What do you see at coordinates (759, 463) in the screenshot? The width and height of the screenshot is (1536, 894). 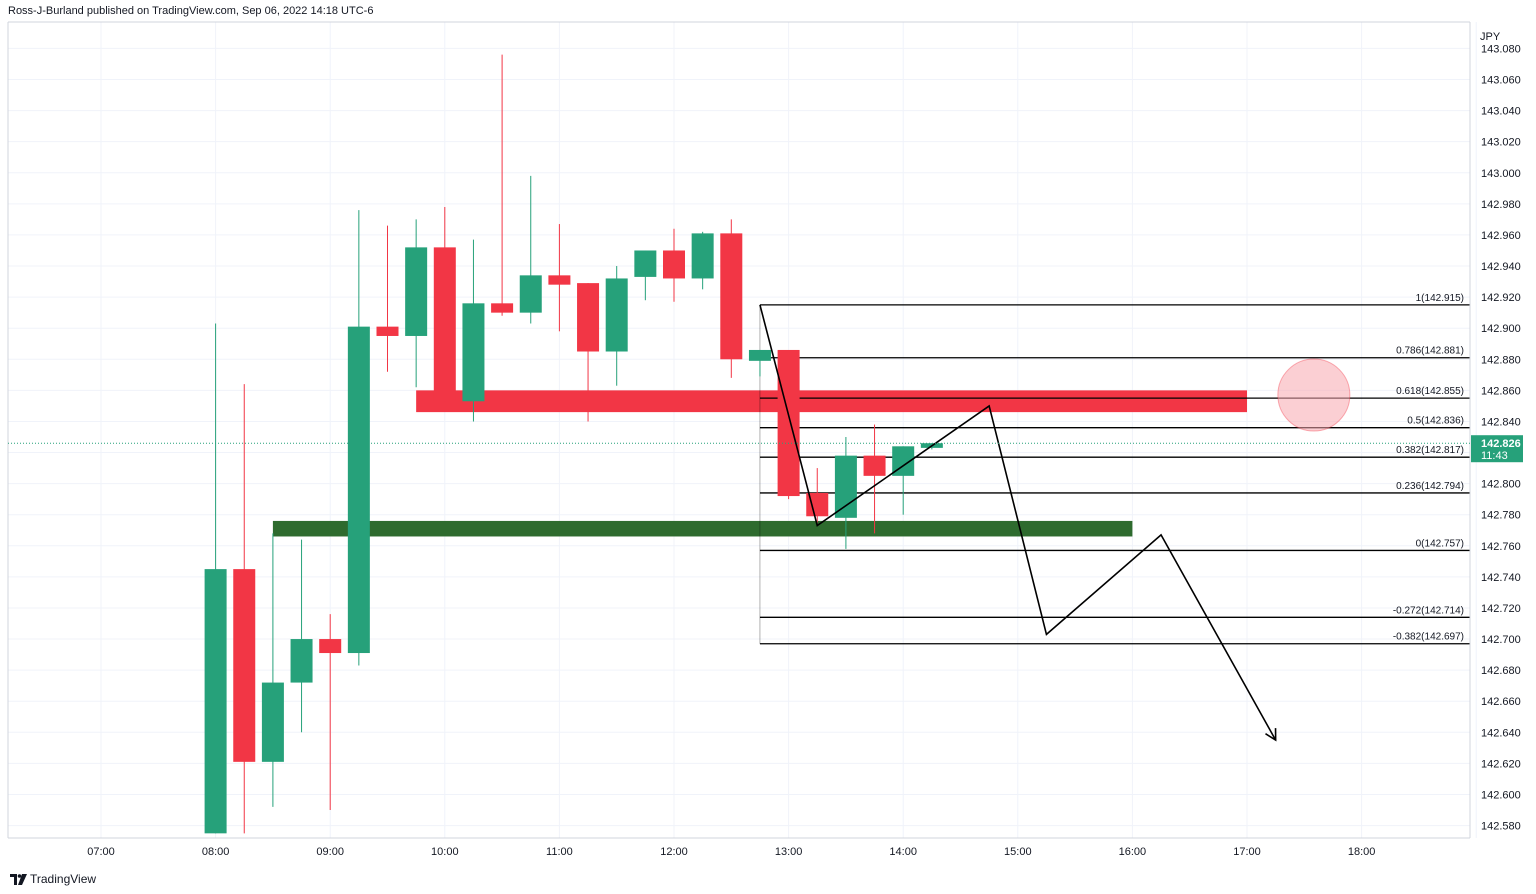 I see `price-zones` at bounding box center [759, 463].